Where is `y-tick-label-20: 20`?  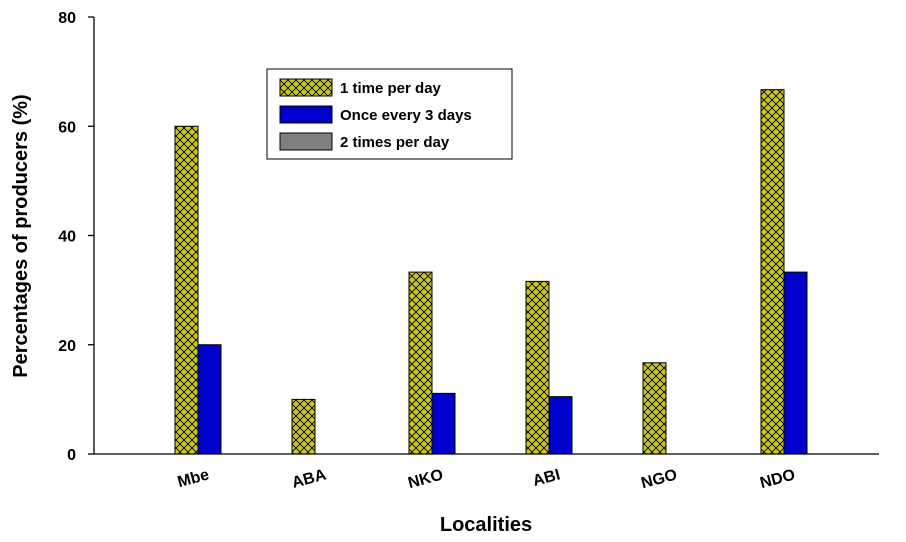 y-tick-label-20: 20 is located at coordinates (67, 346).